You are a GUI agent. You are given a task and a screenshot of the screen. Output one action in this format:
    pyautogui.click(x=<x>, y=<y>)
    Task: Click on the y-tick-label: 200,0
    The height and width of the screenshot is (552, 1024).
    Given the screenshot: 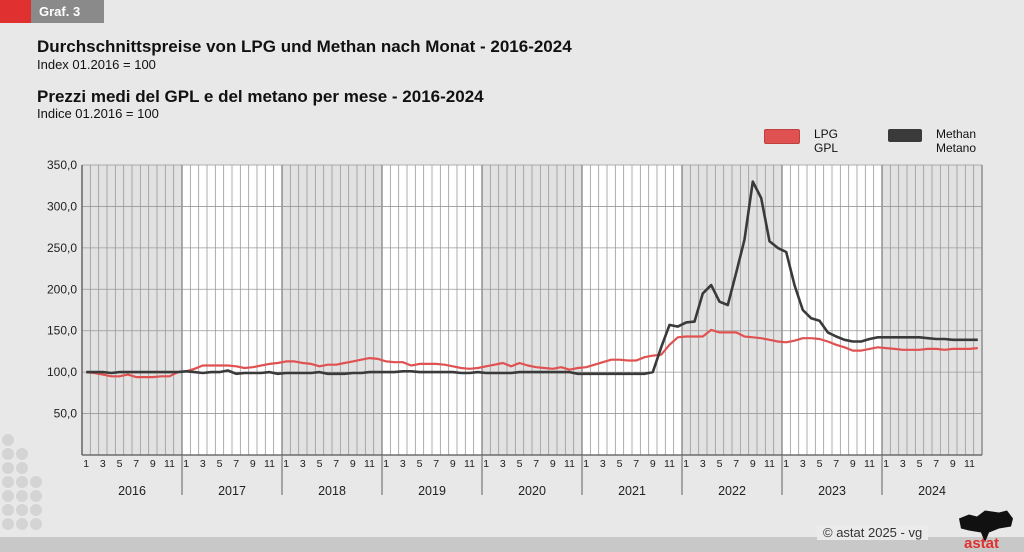 What is the action you would take?
    pyautogui.click(x=62, y=289)
    